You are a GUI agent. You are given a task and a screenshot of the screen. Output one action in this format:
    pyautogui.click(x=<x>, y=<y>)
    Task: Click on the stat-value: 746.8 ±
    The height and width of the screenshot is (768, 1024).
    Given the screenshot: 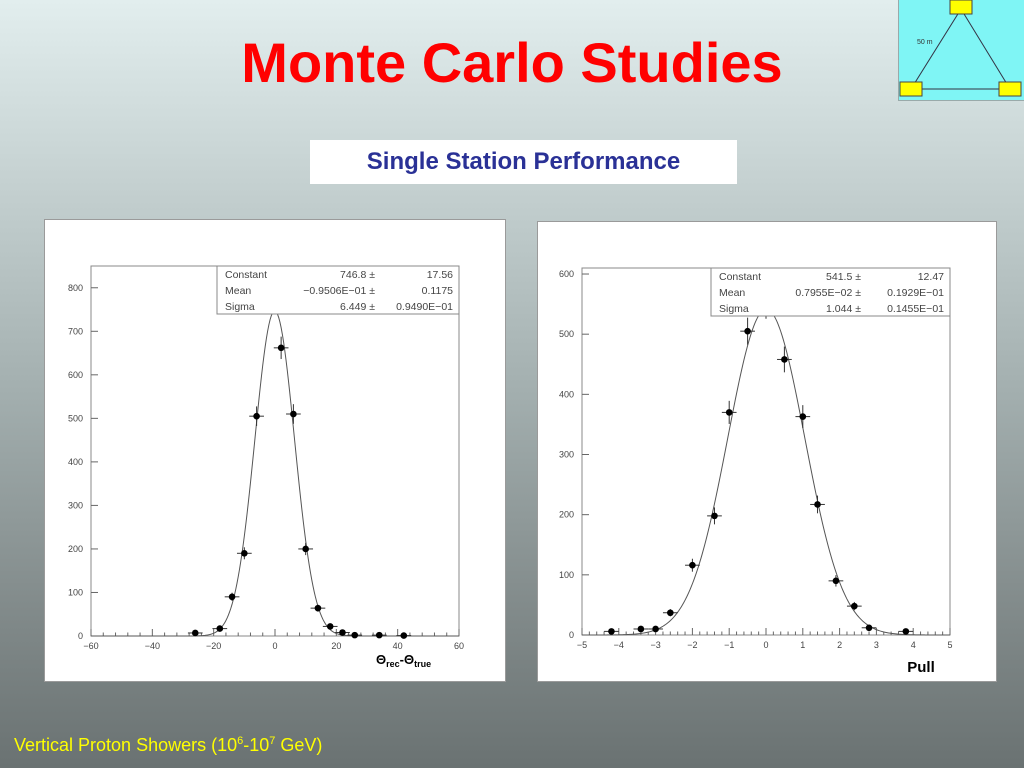 What is the action you would take?
    pyautogui.click(x=357, y=275)
    